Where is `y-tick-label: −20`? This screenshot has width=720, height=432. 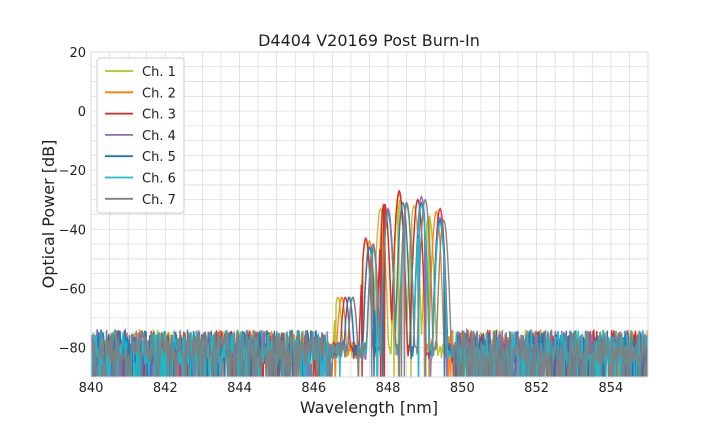 y-tick-label: −20 is located at coordinates (72, 171).